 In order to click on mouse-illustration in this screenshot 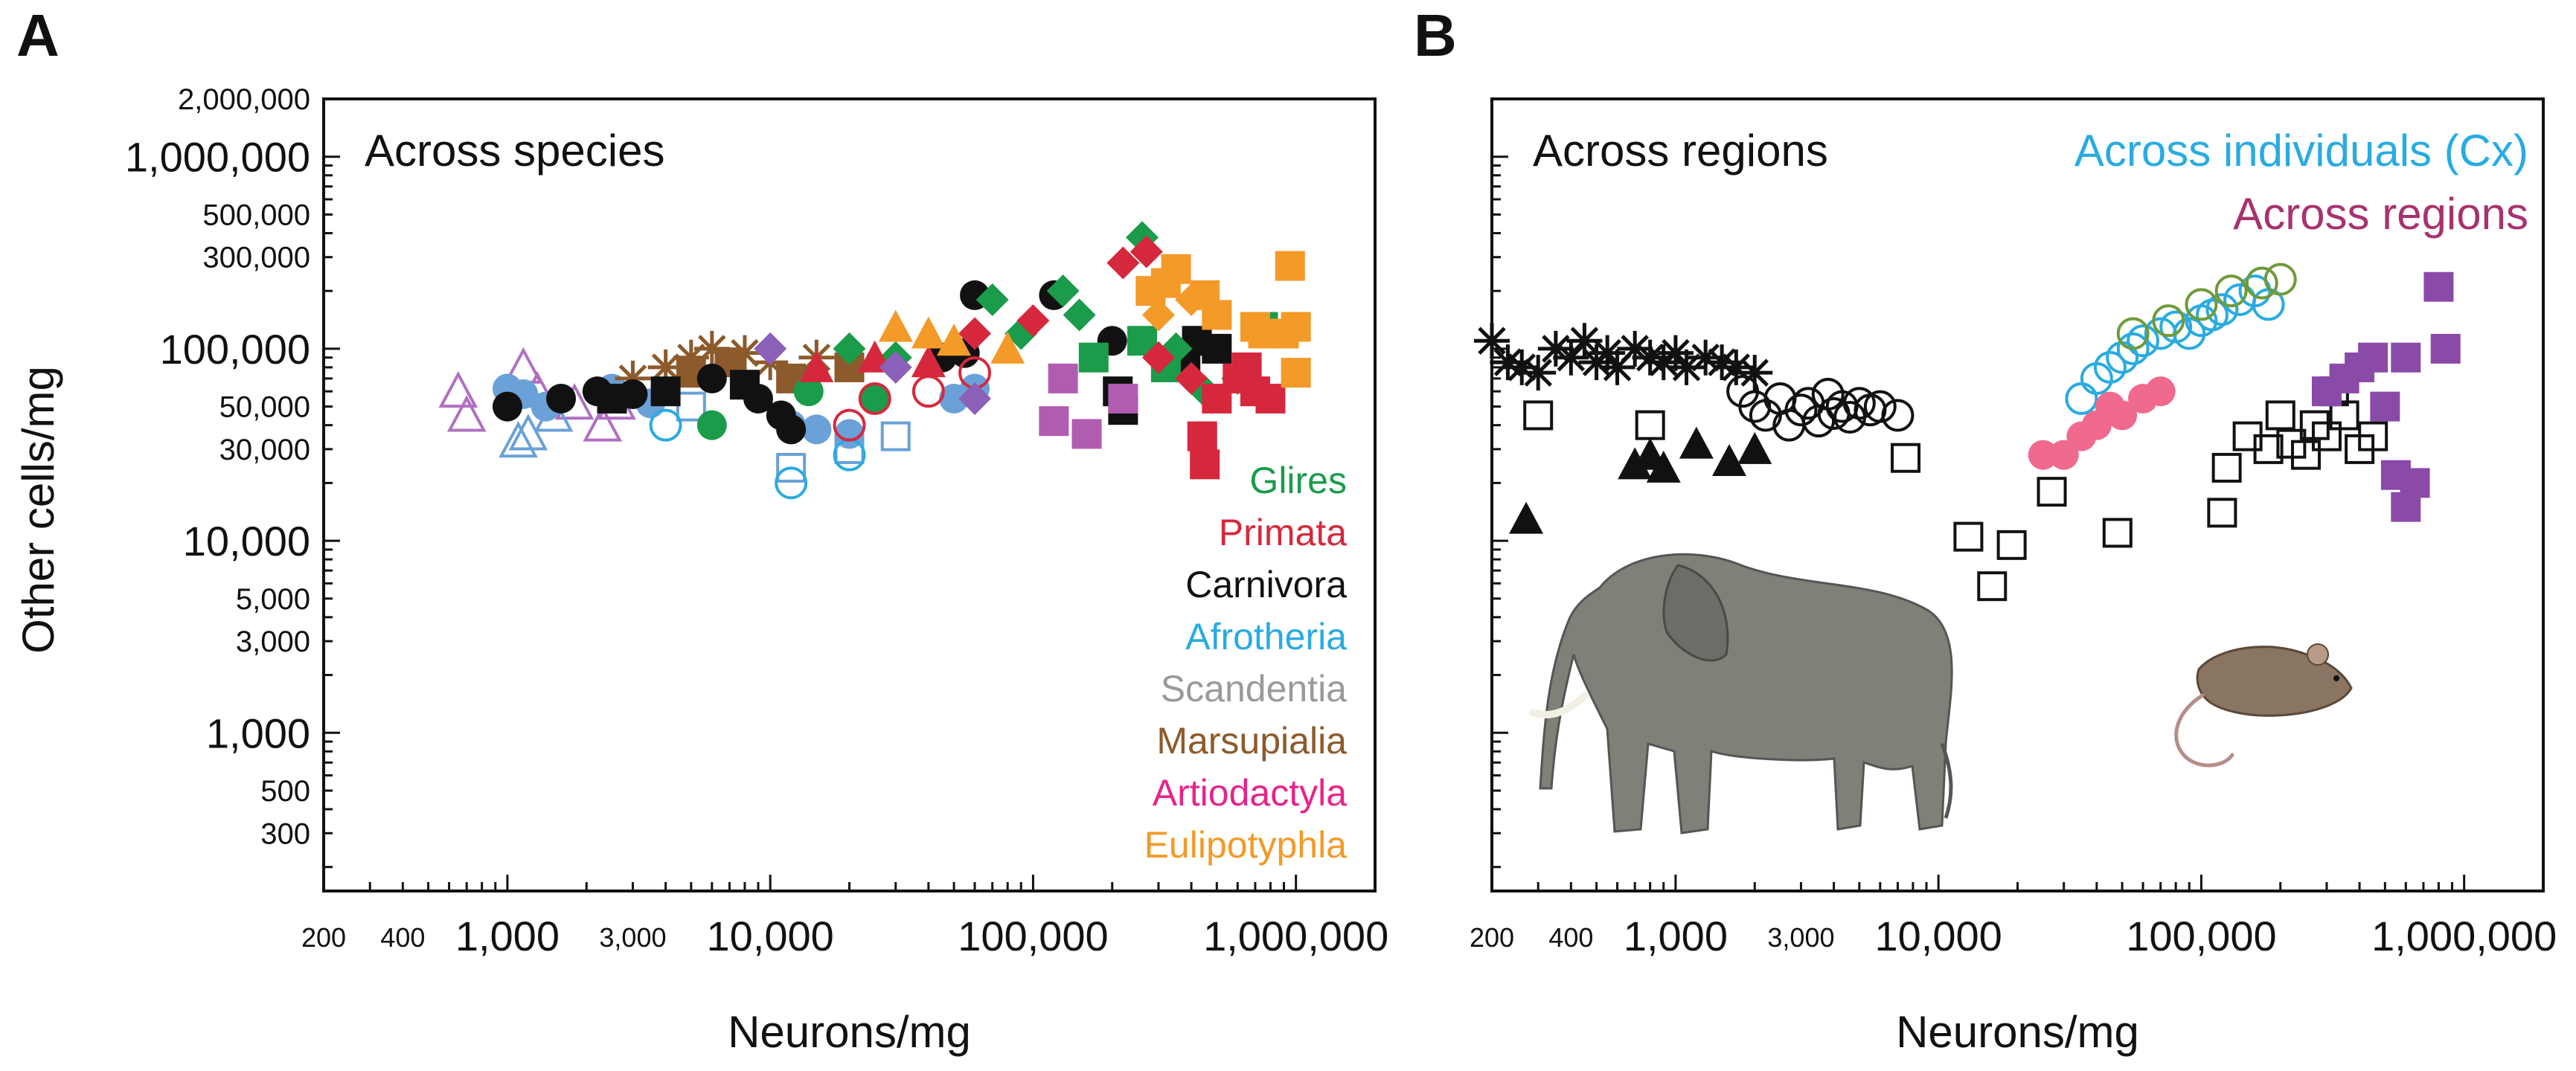, I will do `click(2263, 706)`.